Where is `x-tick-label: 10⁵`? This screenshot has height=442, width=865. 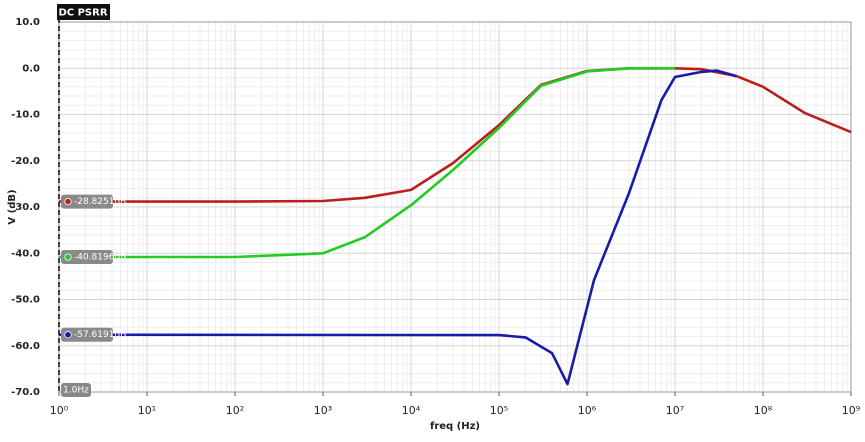
x-tick-label: 10⁵ is located at coordinates (499, 410).